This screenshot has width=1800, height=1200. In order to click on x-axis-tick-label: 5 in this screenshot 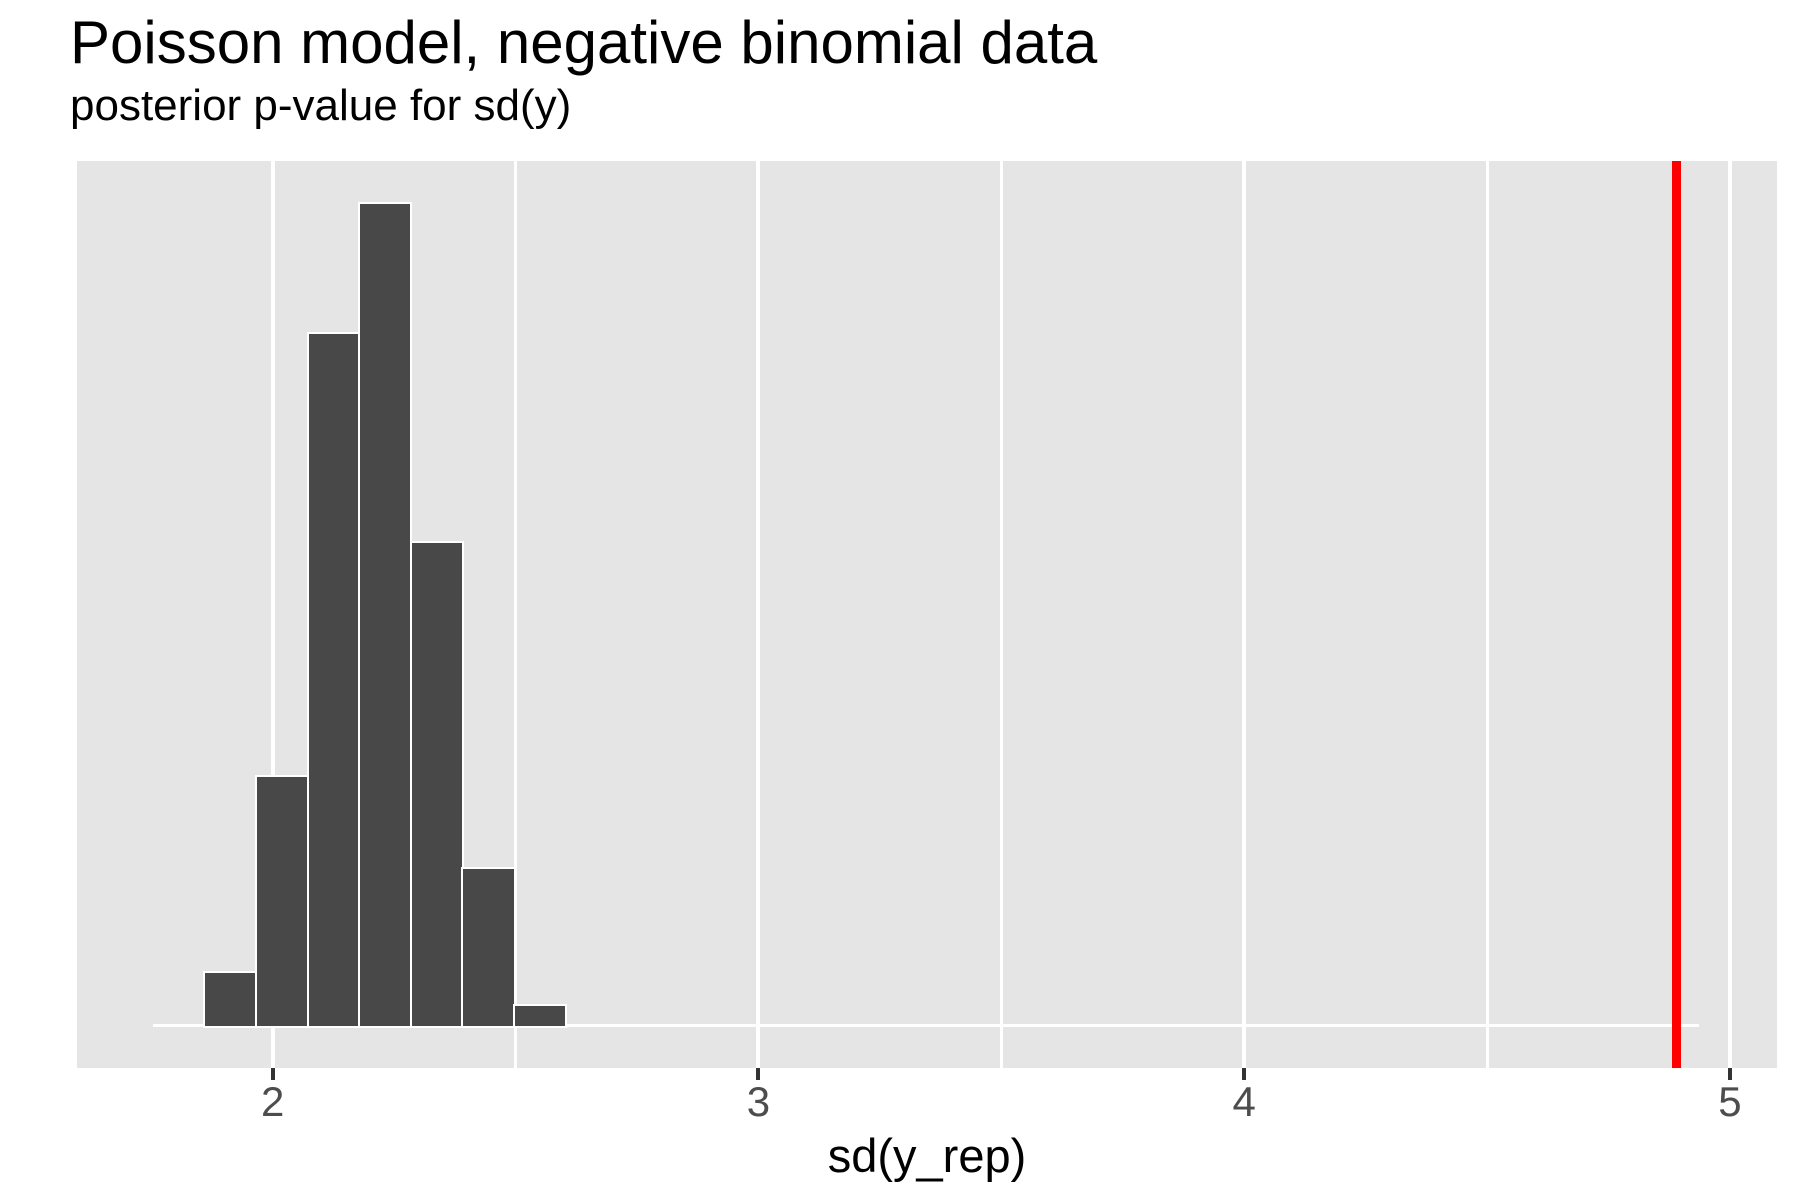, I will do `click(1730, 1101)`.